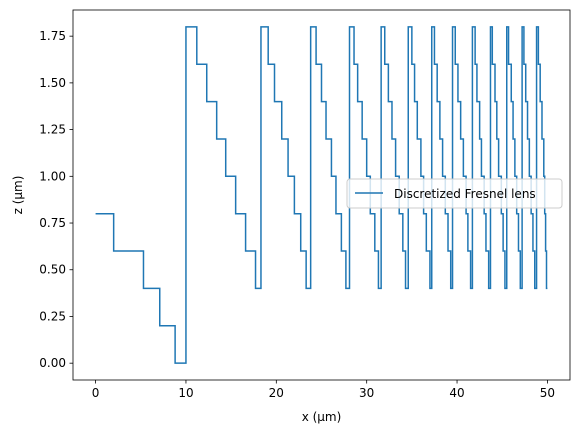 The height and width of the screenshot is (436, 580). I want to click on y-tick-label: 0.00, so click(52, 363).